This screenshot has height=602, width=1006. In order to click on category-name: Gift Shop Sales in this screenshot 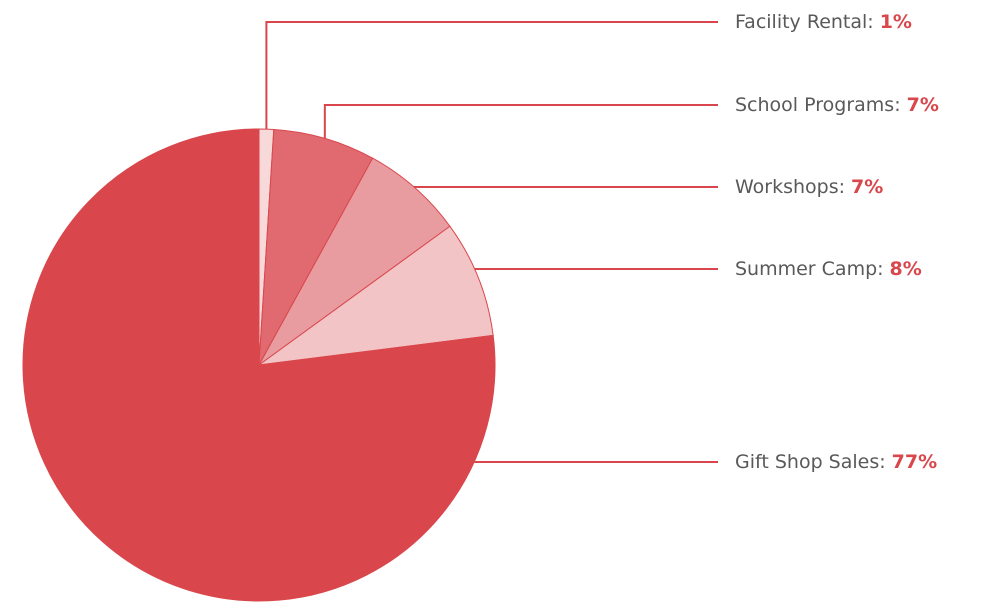, I will do `click(807, 462)`.